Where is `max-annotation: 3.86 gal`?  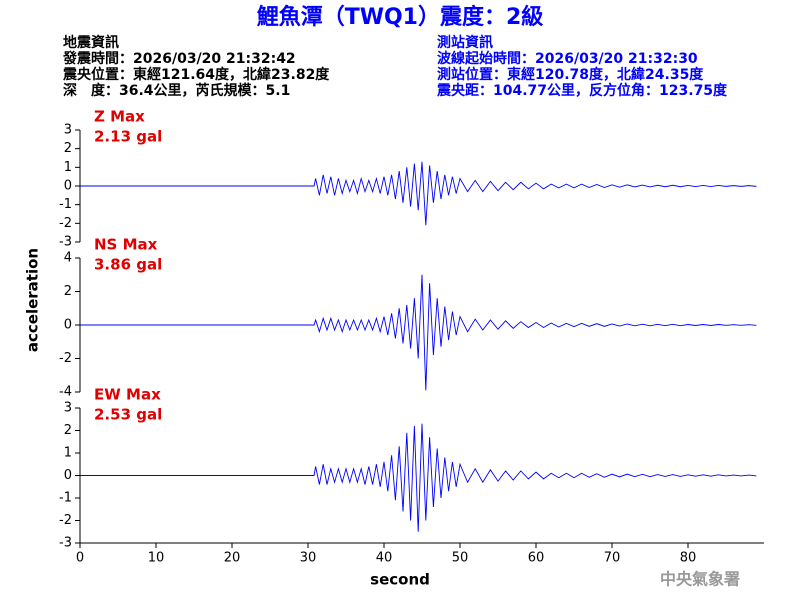
max-annotation: 3.86 gal is located at coordinates (128, 265).